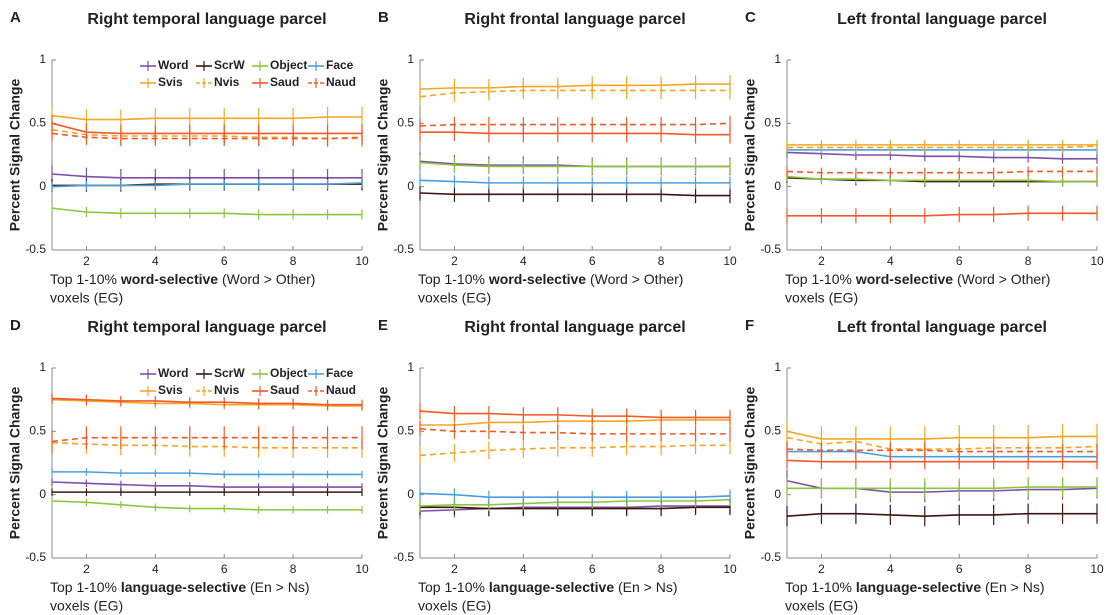  I want to click on chart-title: Right temporal language parcel, so click(206, 19).